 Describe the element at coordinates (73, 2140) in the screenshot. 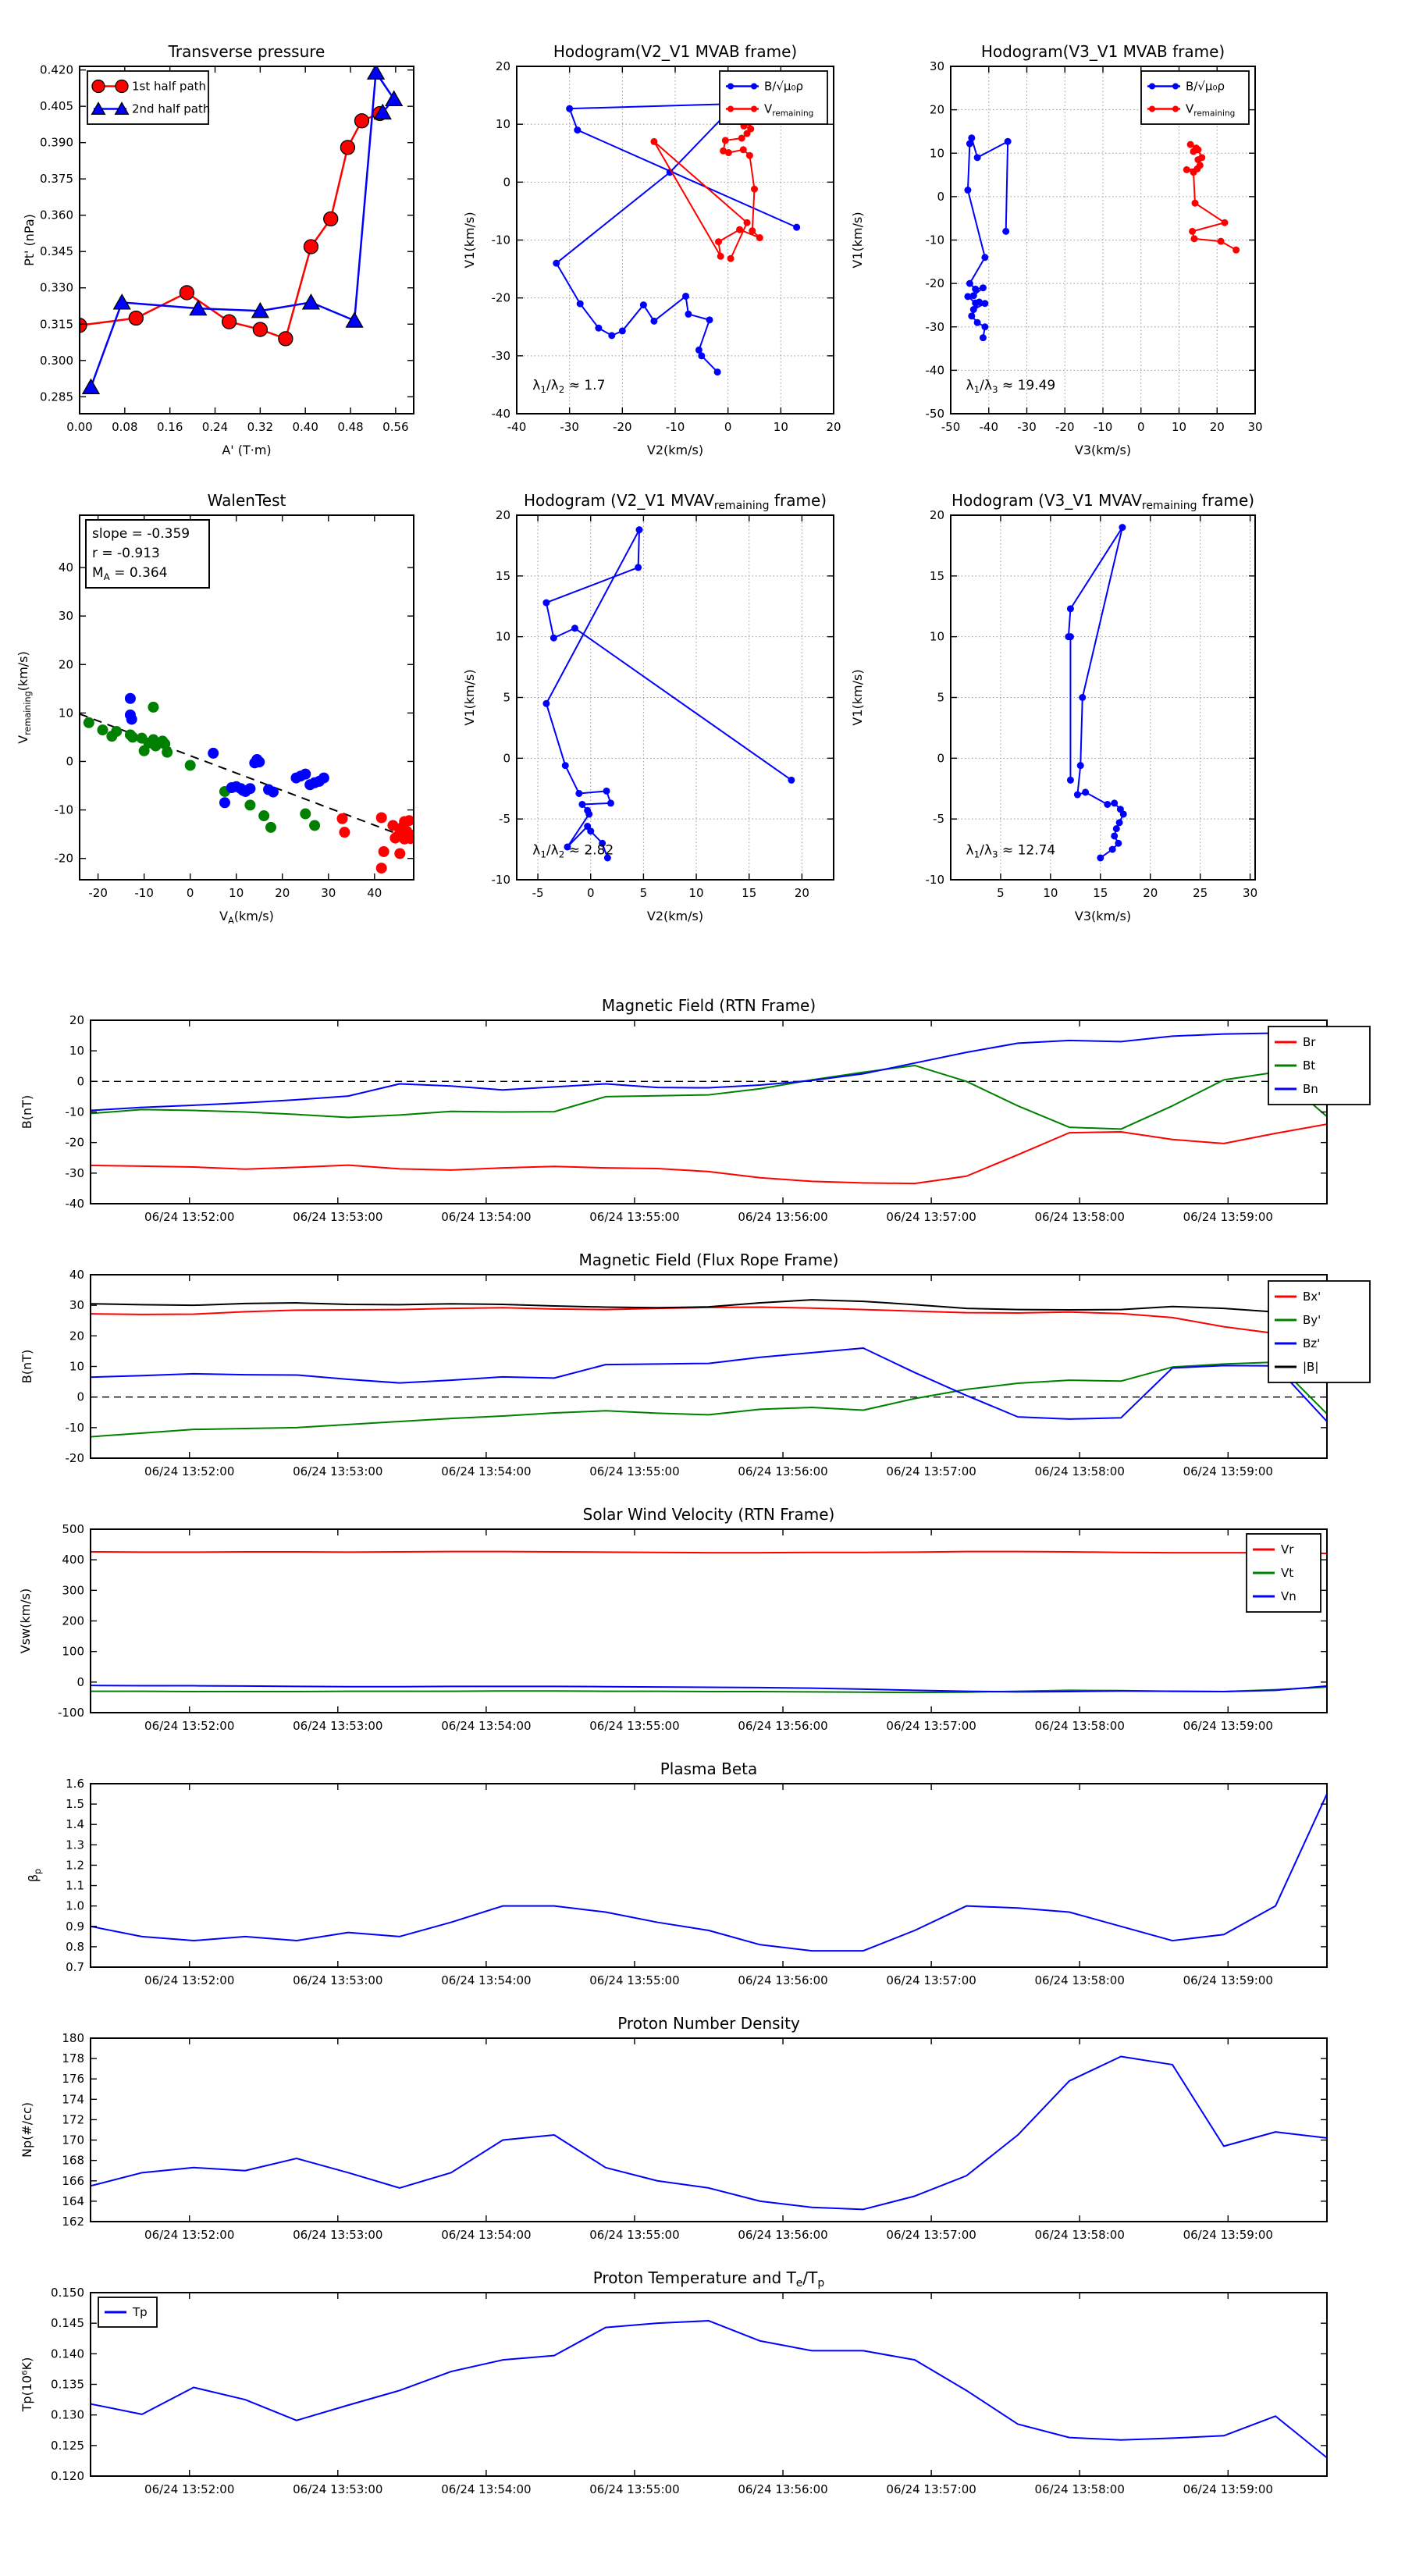

I see `svg-text: 170` at that location.